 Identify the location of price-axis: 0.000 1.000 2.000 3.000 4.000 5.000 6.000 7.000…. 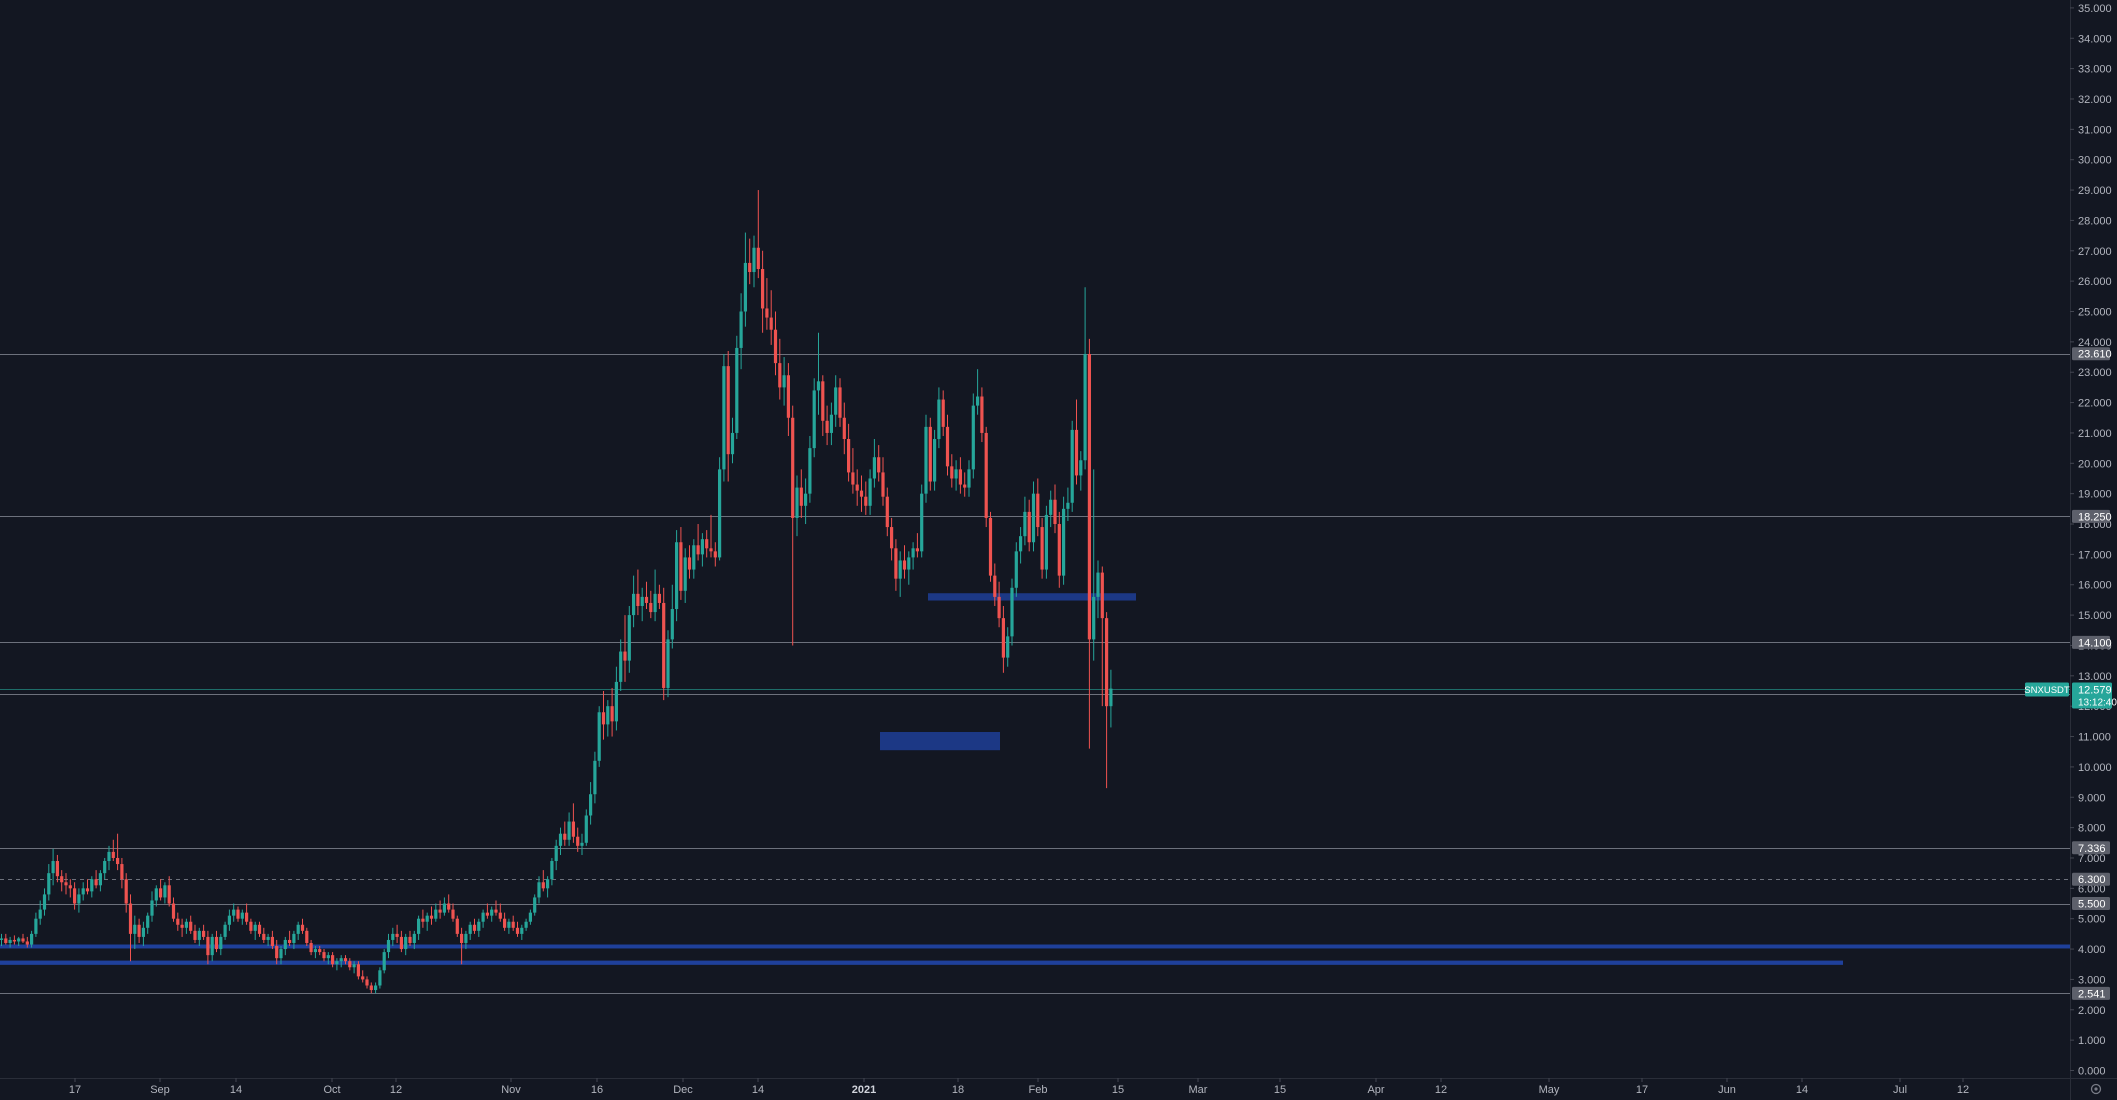
(2091, 540).